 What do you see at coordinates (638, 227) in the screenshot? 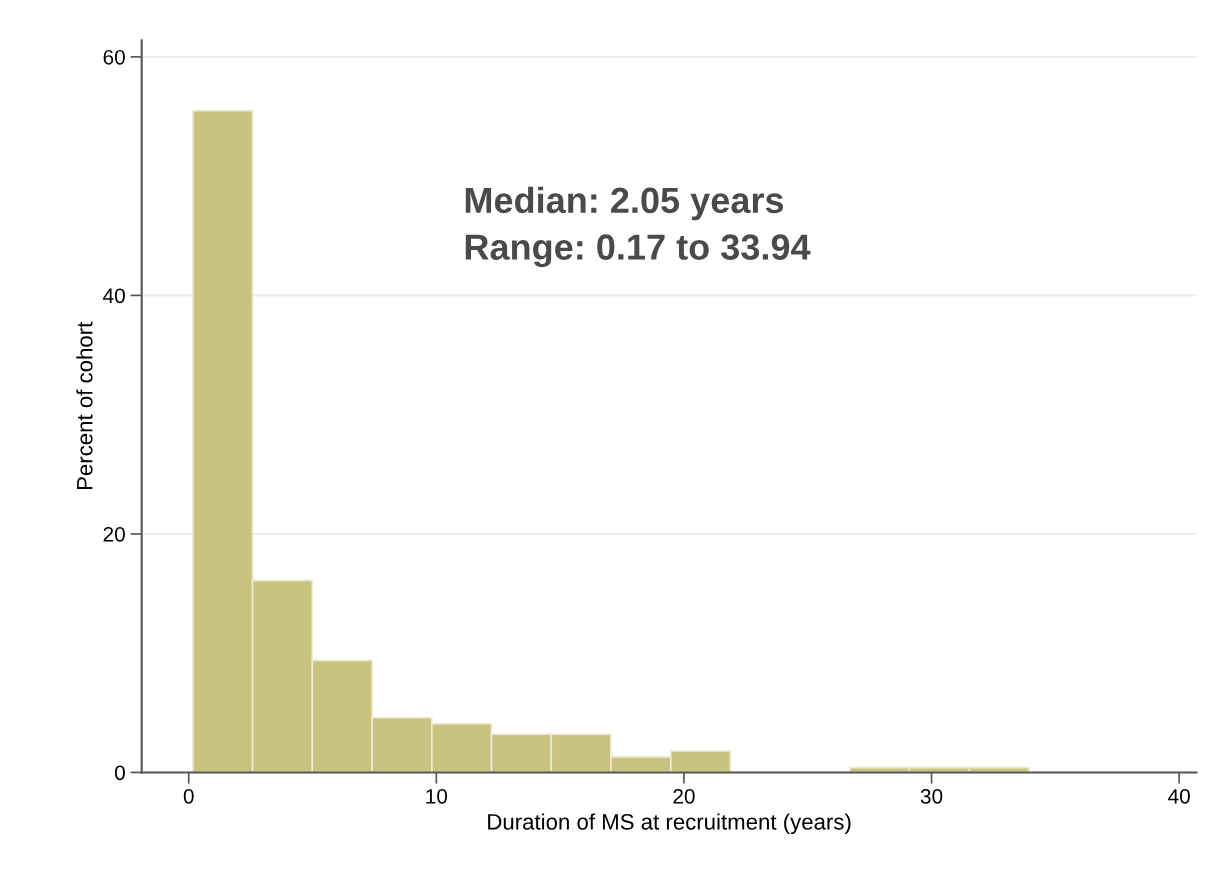
I see `annotation: Median: 2.05 years Range: 0.17 to 33.94` at bounding box center [638, 227].